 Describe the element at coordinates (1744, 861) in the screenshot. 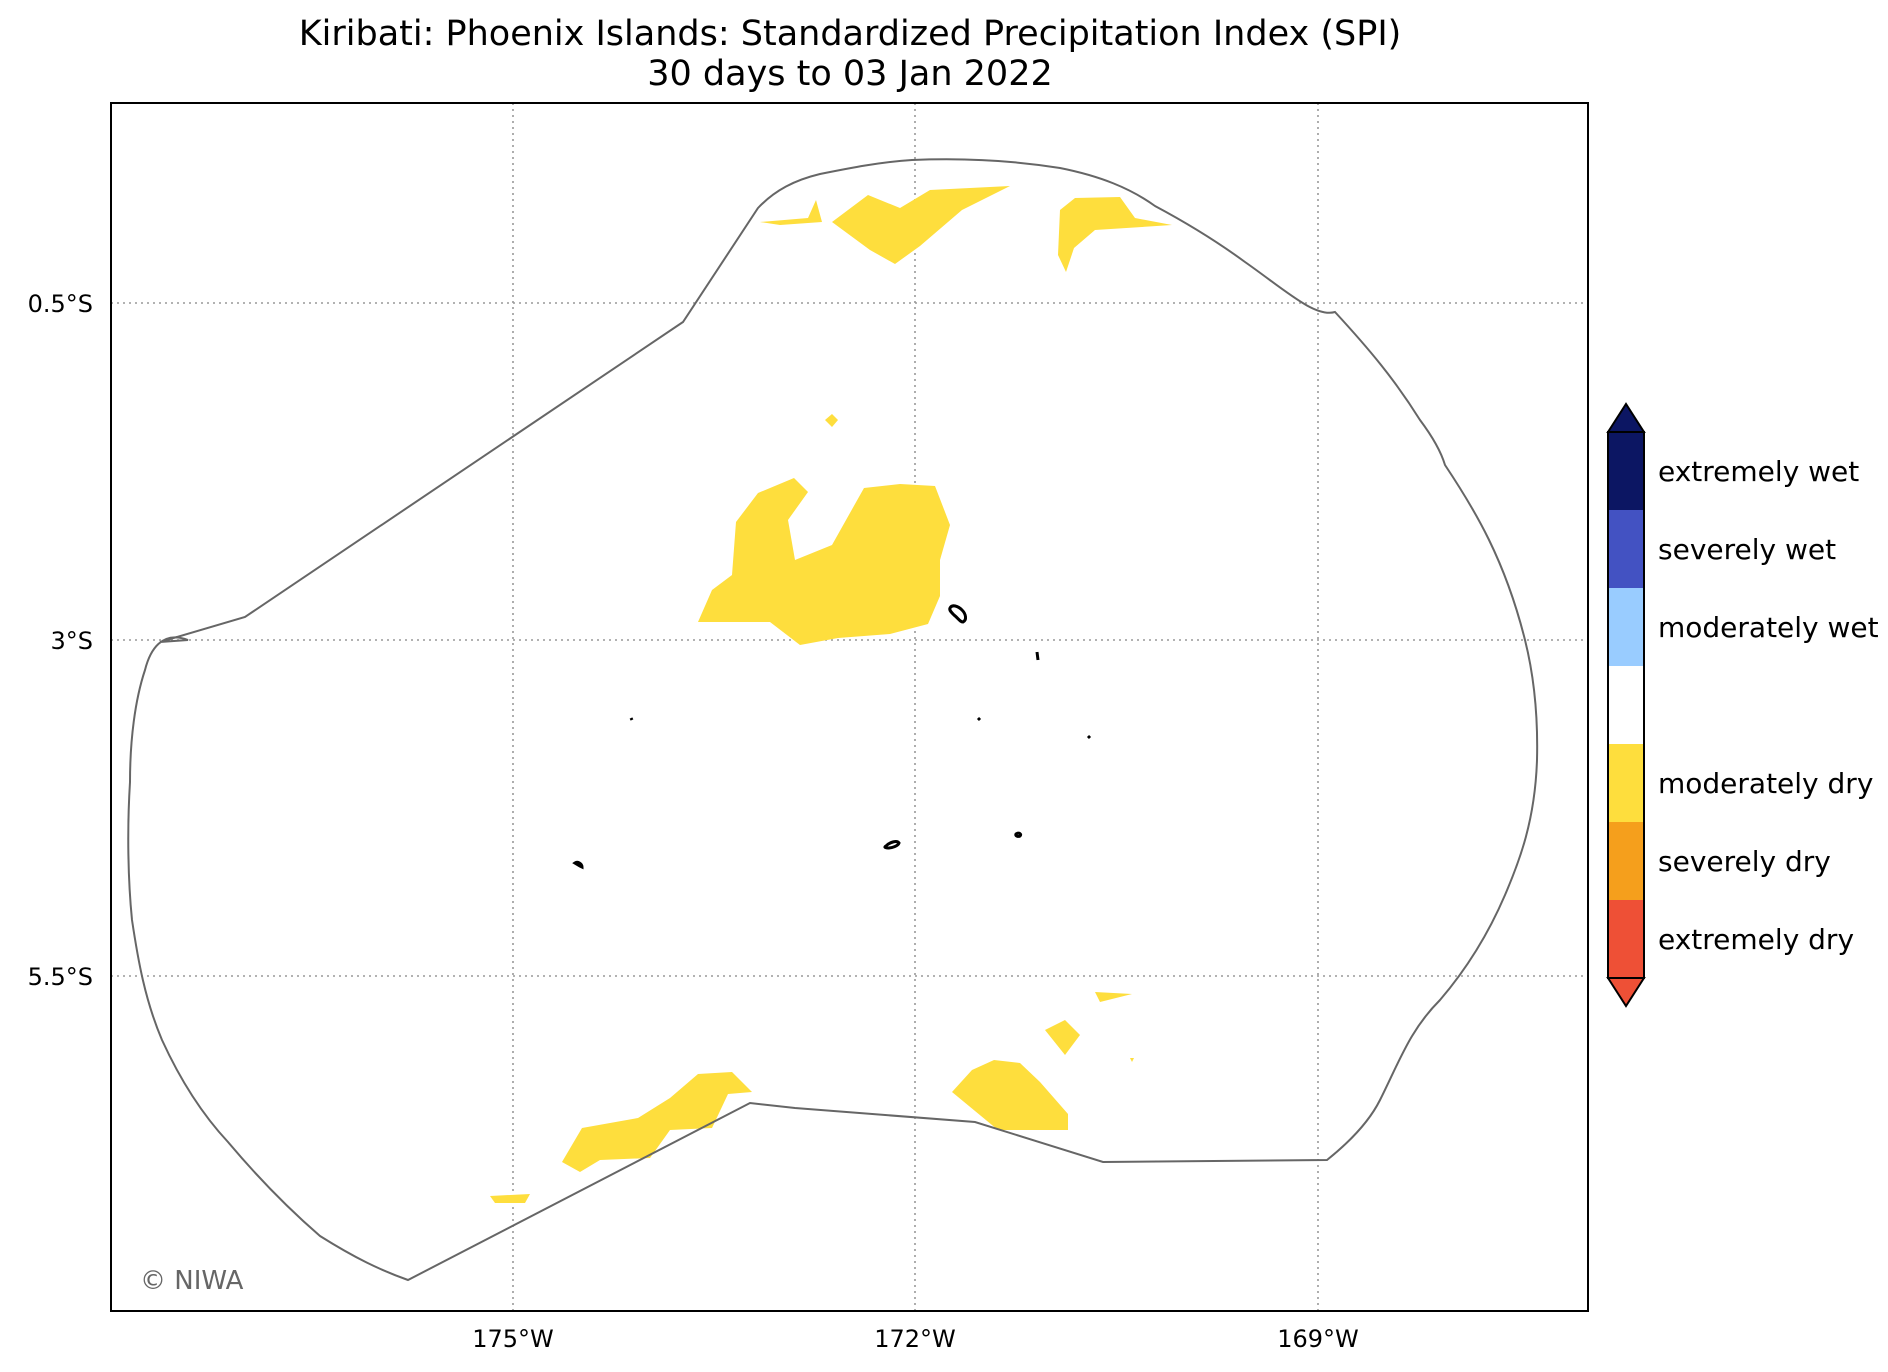

I see `colorbar-label: severely dry` at that location.